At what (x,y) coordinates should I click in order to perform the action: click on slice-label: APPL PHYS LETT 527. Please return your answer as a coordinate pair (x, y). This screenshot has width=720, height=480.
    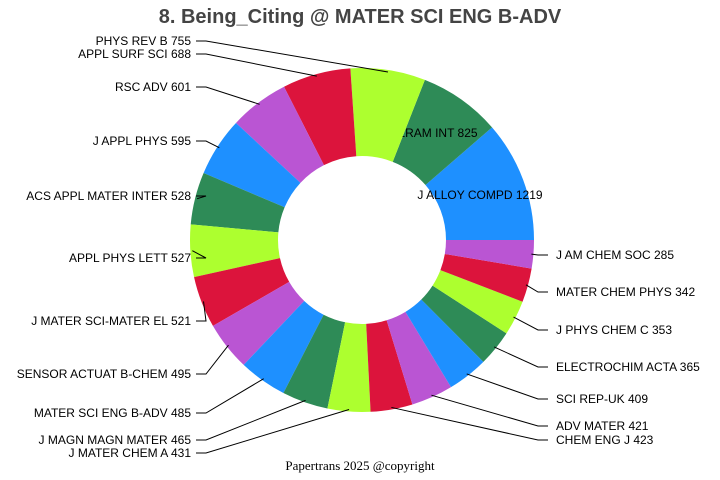
    Looking at the image, I should click on (130, 258).